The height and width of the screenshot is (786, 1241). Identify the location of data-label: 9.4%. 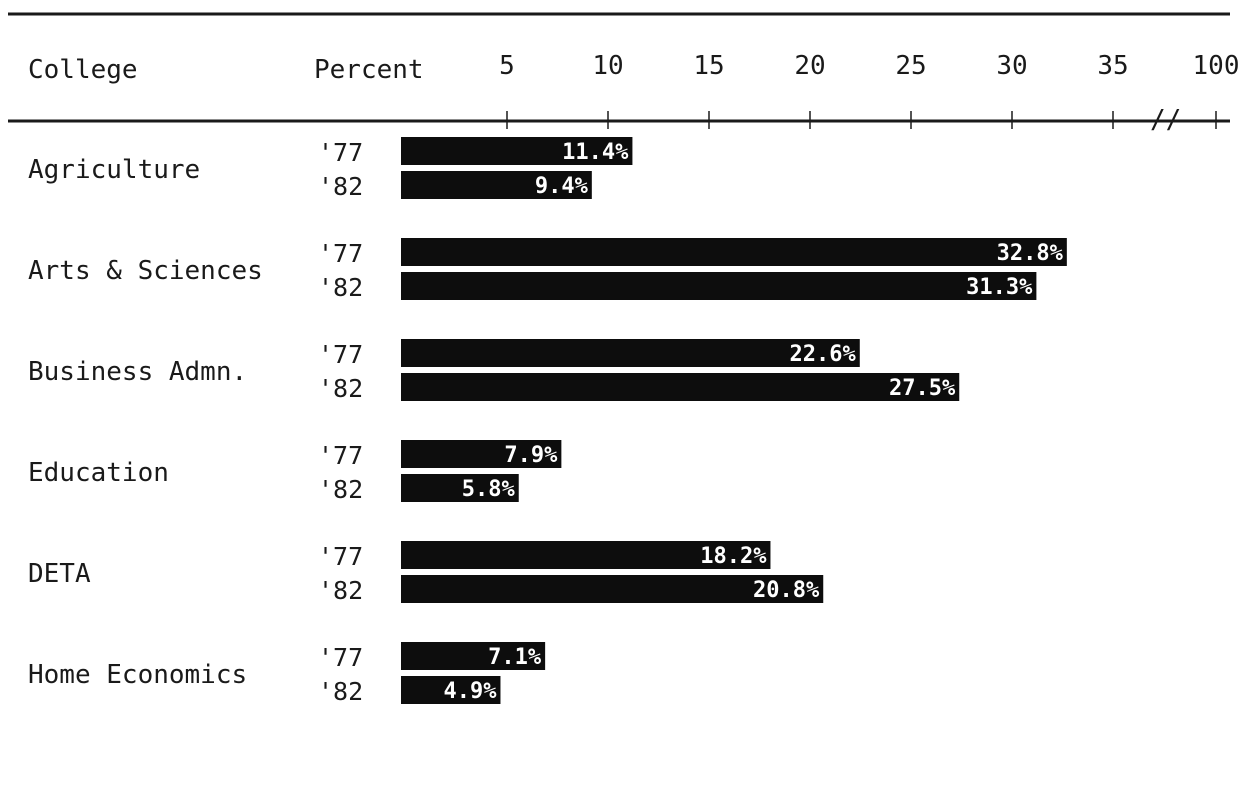
(562, 186).